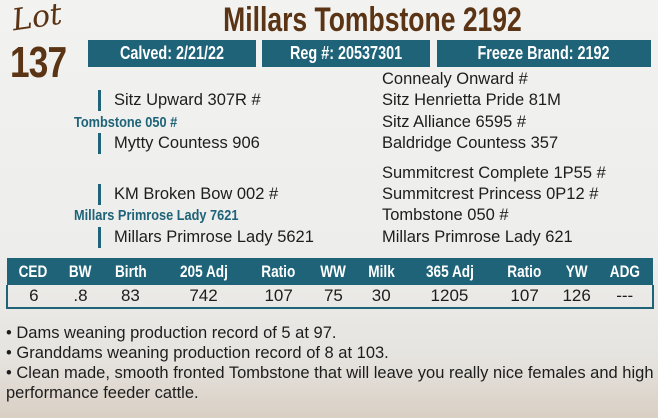  I want to click on grandparent: Connealy Onward #, so click(455, 79).